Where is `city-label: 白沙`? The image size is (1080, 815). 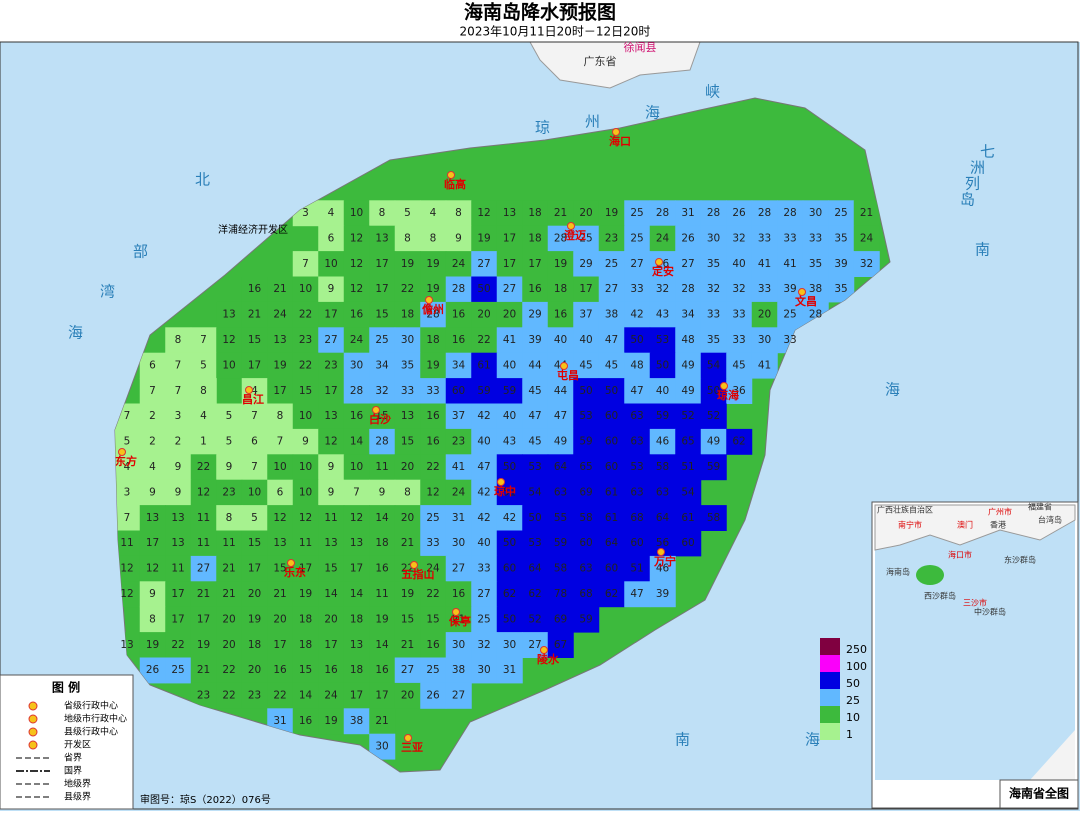 city-label: 白沙 is located at coordinates (380, 419).